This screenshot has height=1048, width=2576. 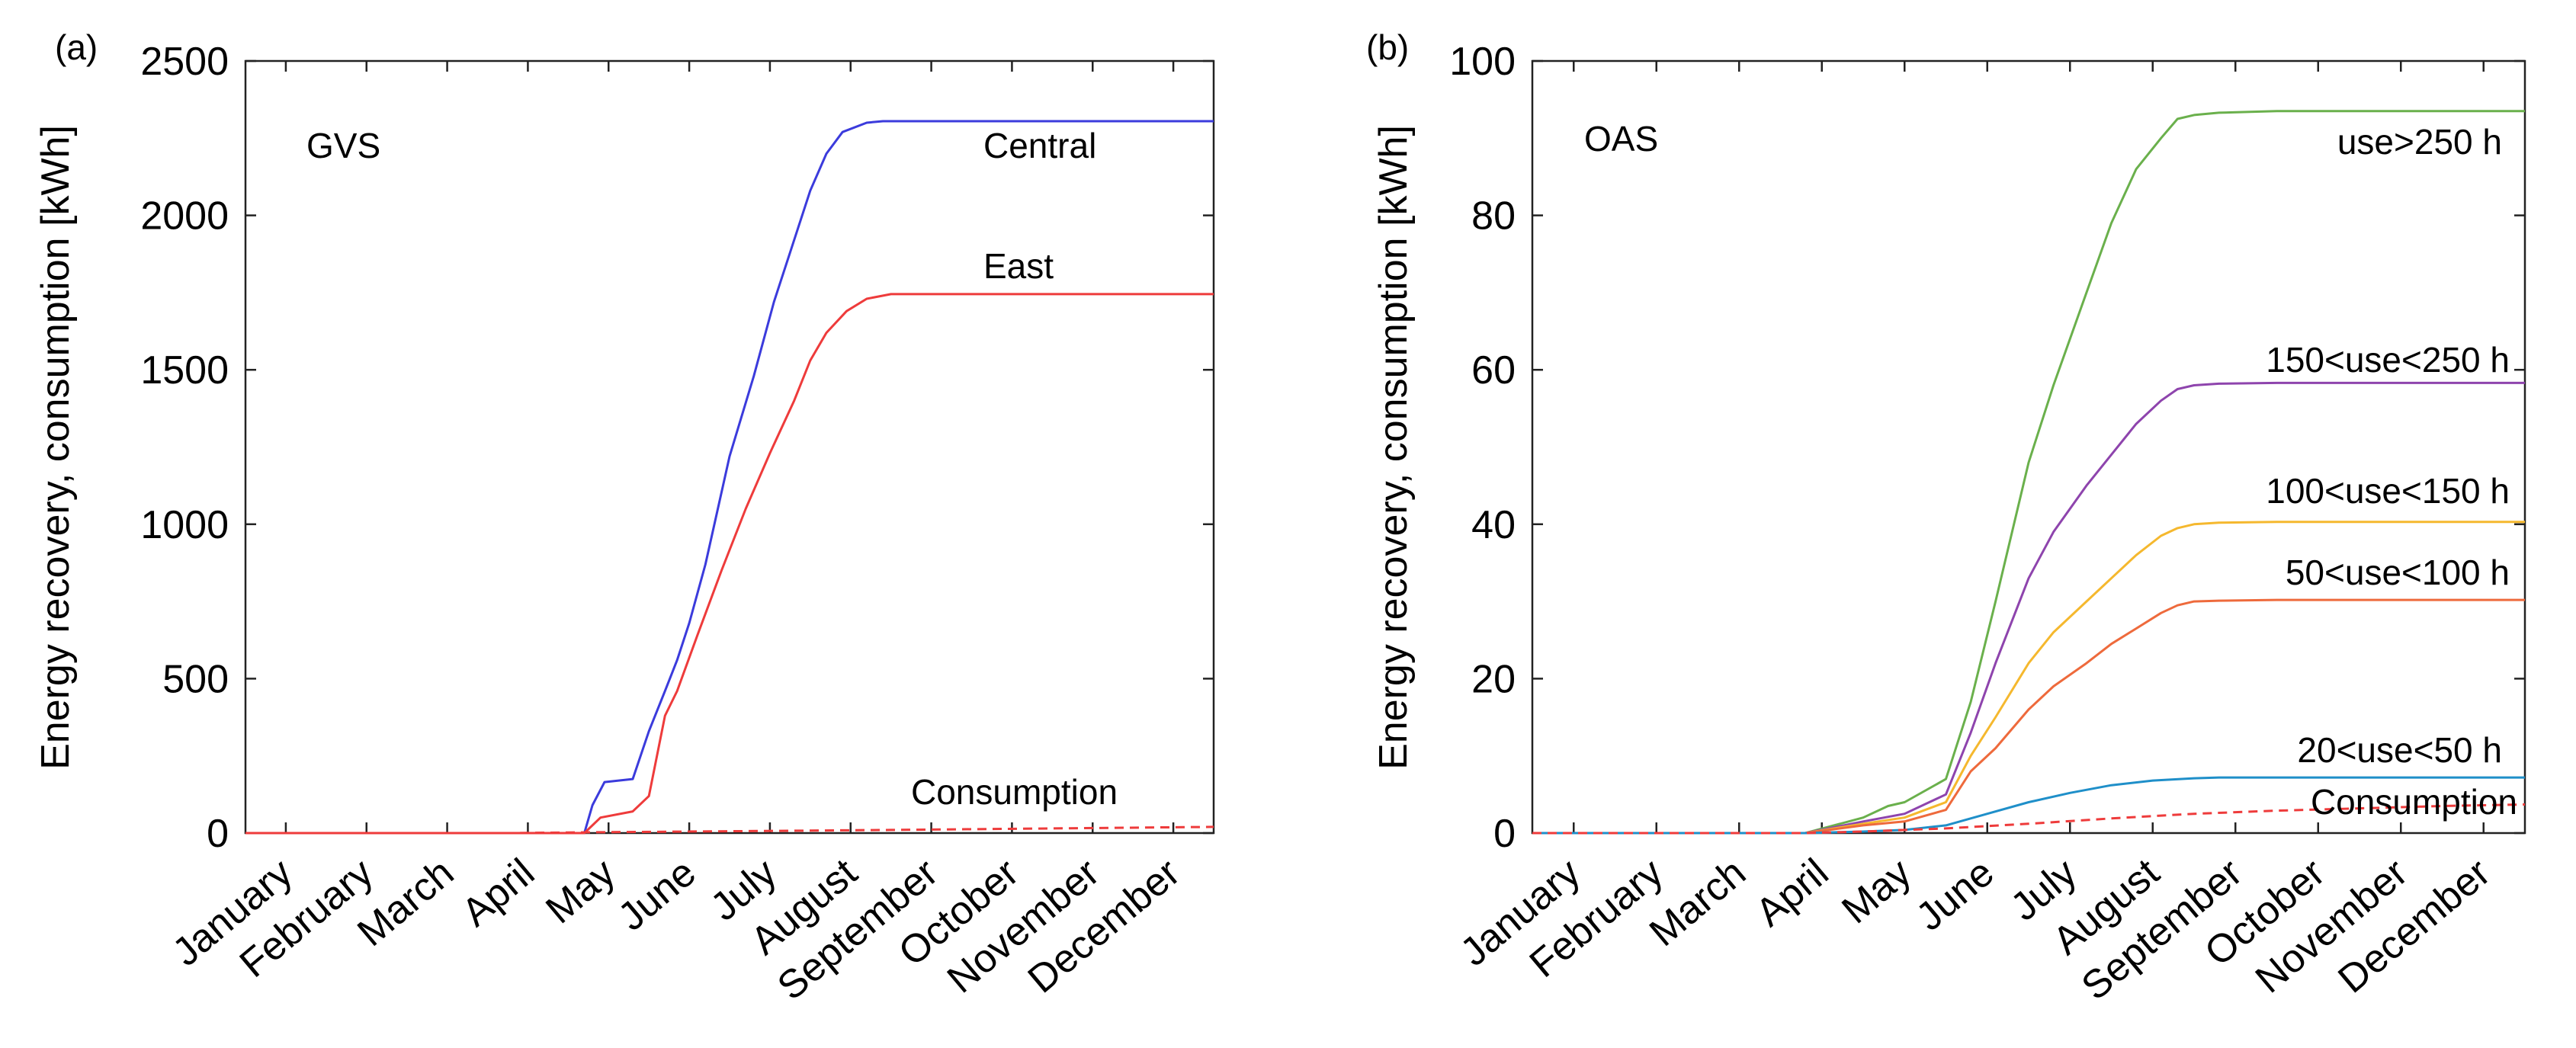 I want to click on series-line-100-use-150-h, so click(x=2028, y=678).